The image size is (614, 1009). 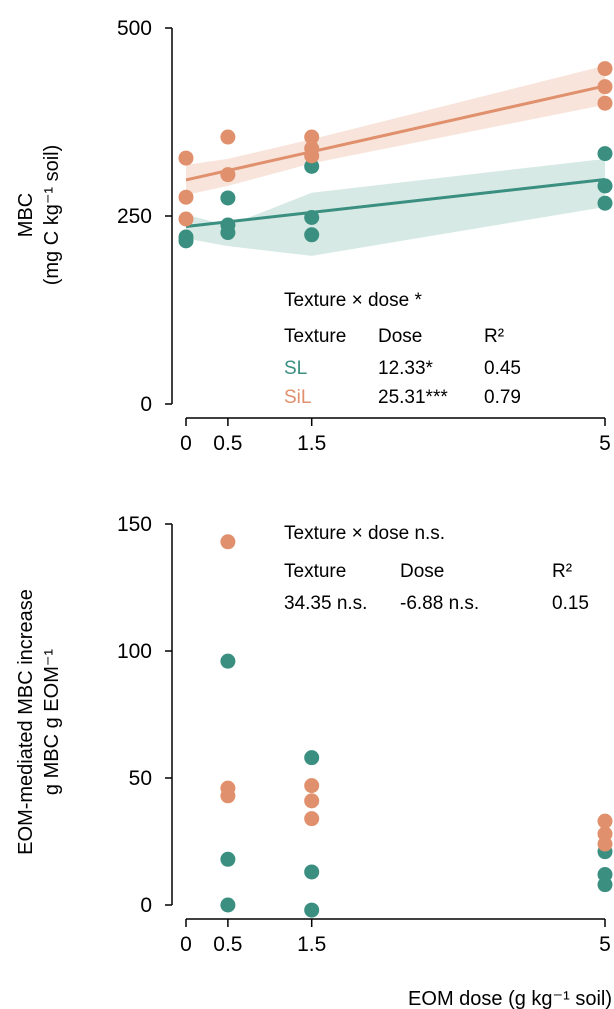 What do you see at coordinates (395, 133) in the screenshot?
I see `fit-line-sil` at bounding box center [395, 133].